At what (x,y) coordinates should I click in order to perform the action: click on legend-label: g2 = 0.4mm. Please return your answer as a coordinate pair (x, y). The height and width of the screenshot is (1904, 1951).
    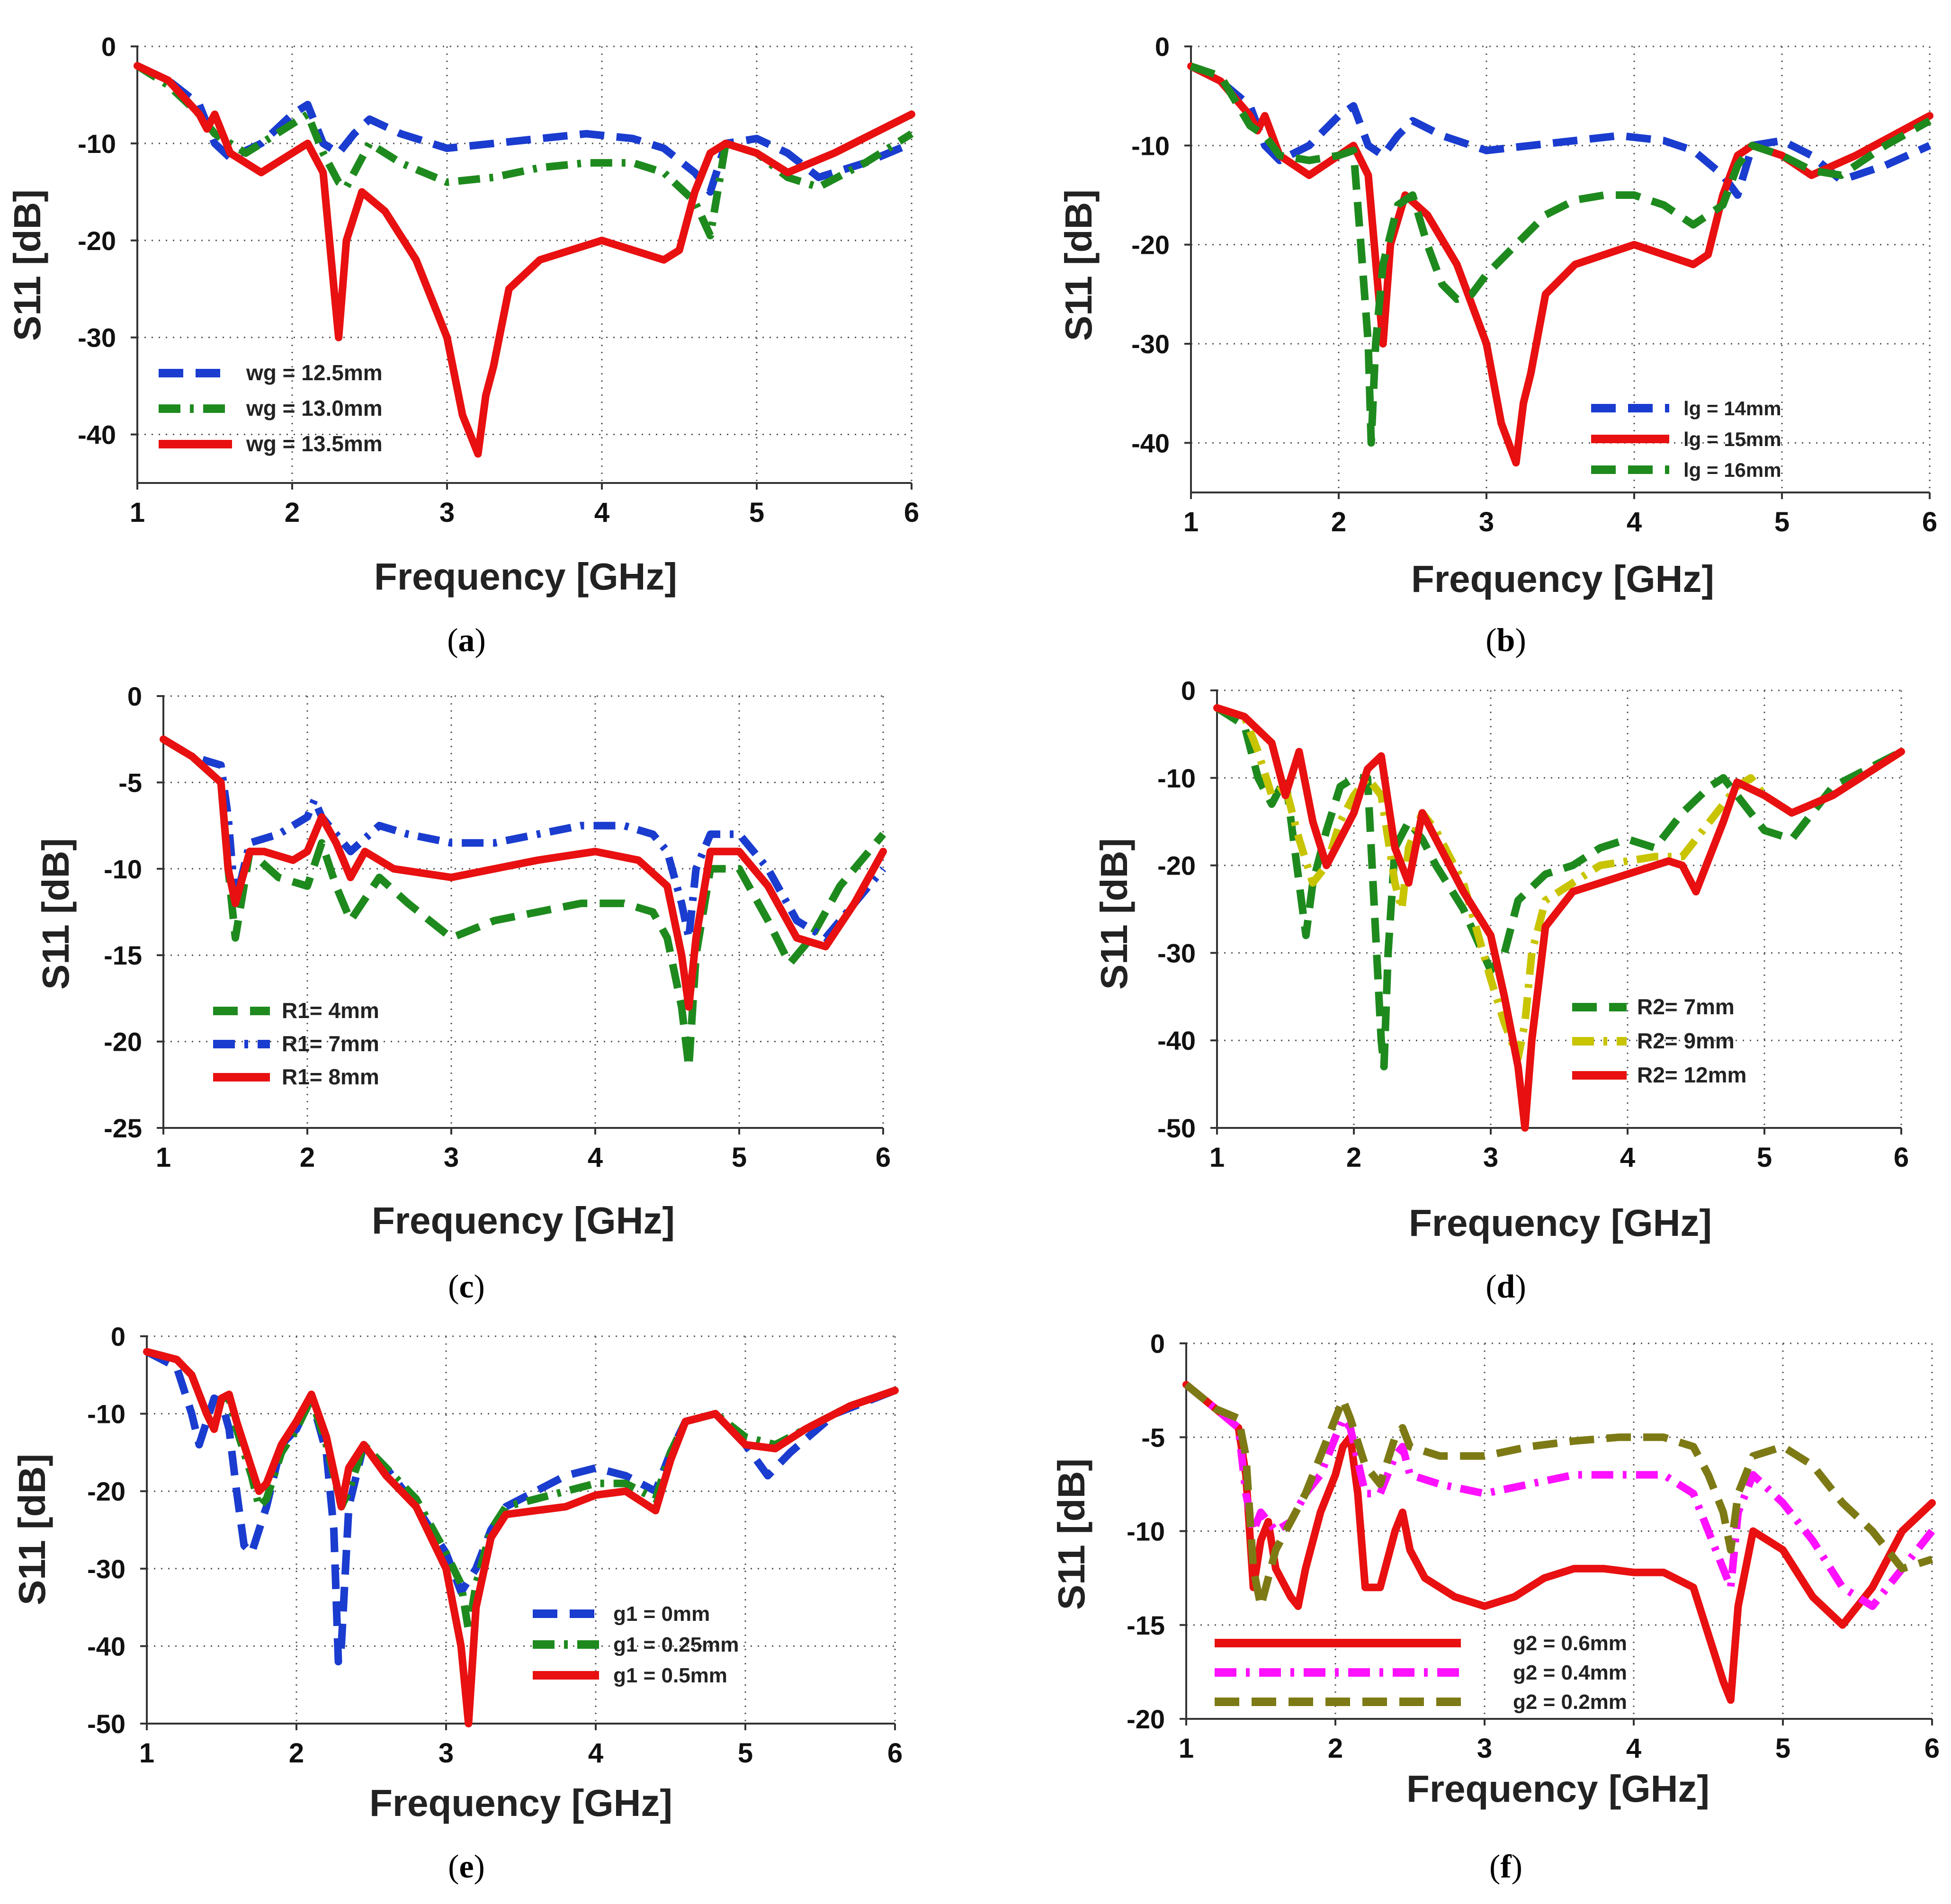
    Looking at the image, I should click on (1570, 1672).